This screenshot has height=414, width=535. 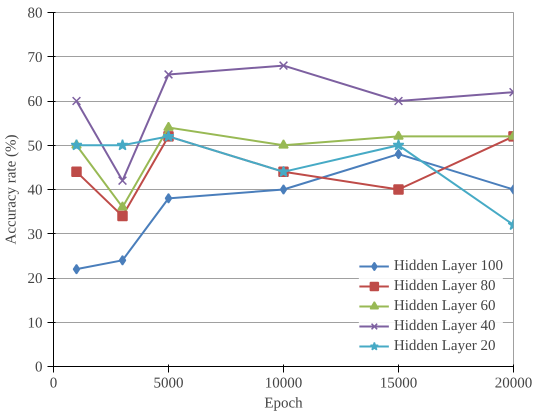 What do you see at coordinates (399, 384) in the screenshot?
I see `x-tick-label: 15000` at bounding box center [399, 384].